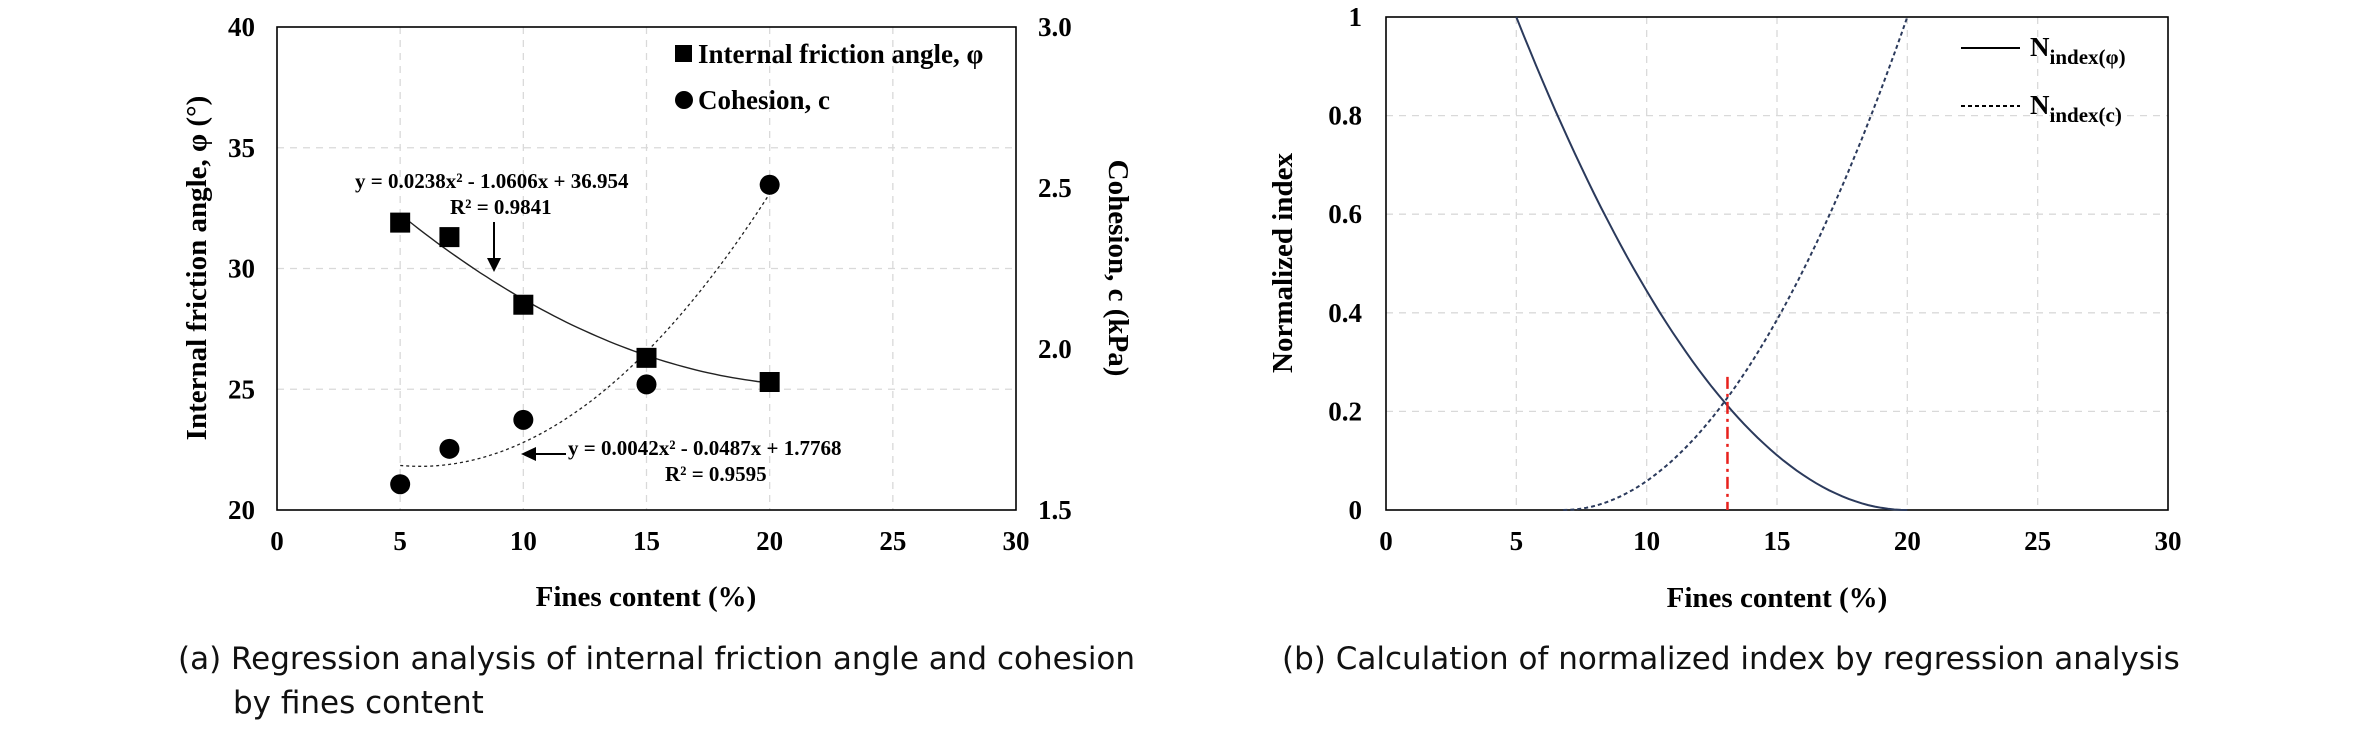 Image resolution: width=2362 pixels, height=731 pixels. I want to click on y-tick-label: 35, so click(241, 148).